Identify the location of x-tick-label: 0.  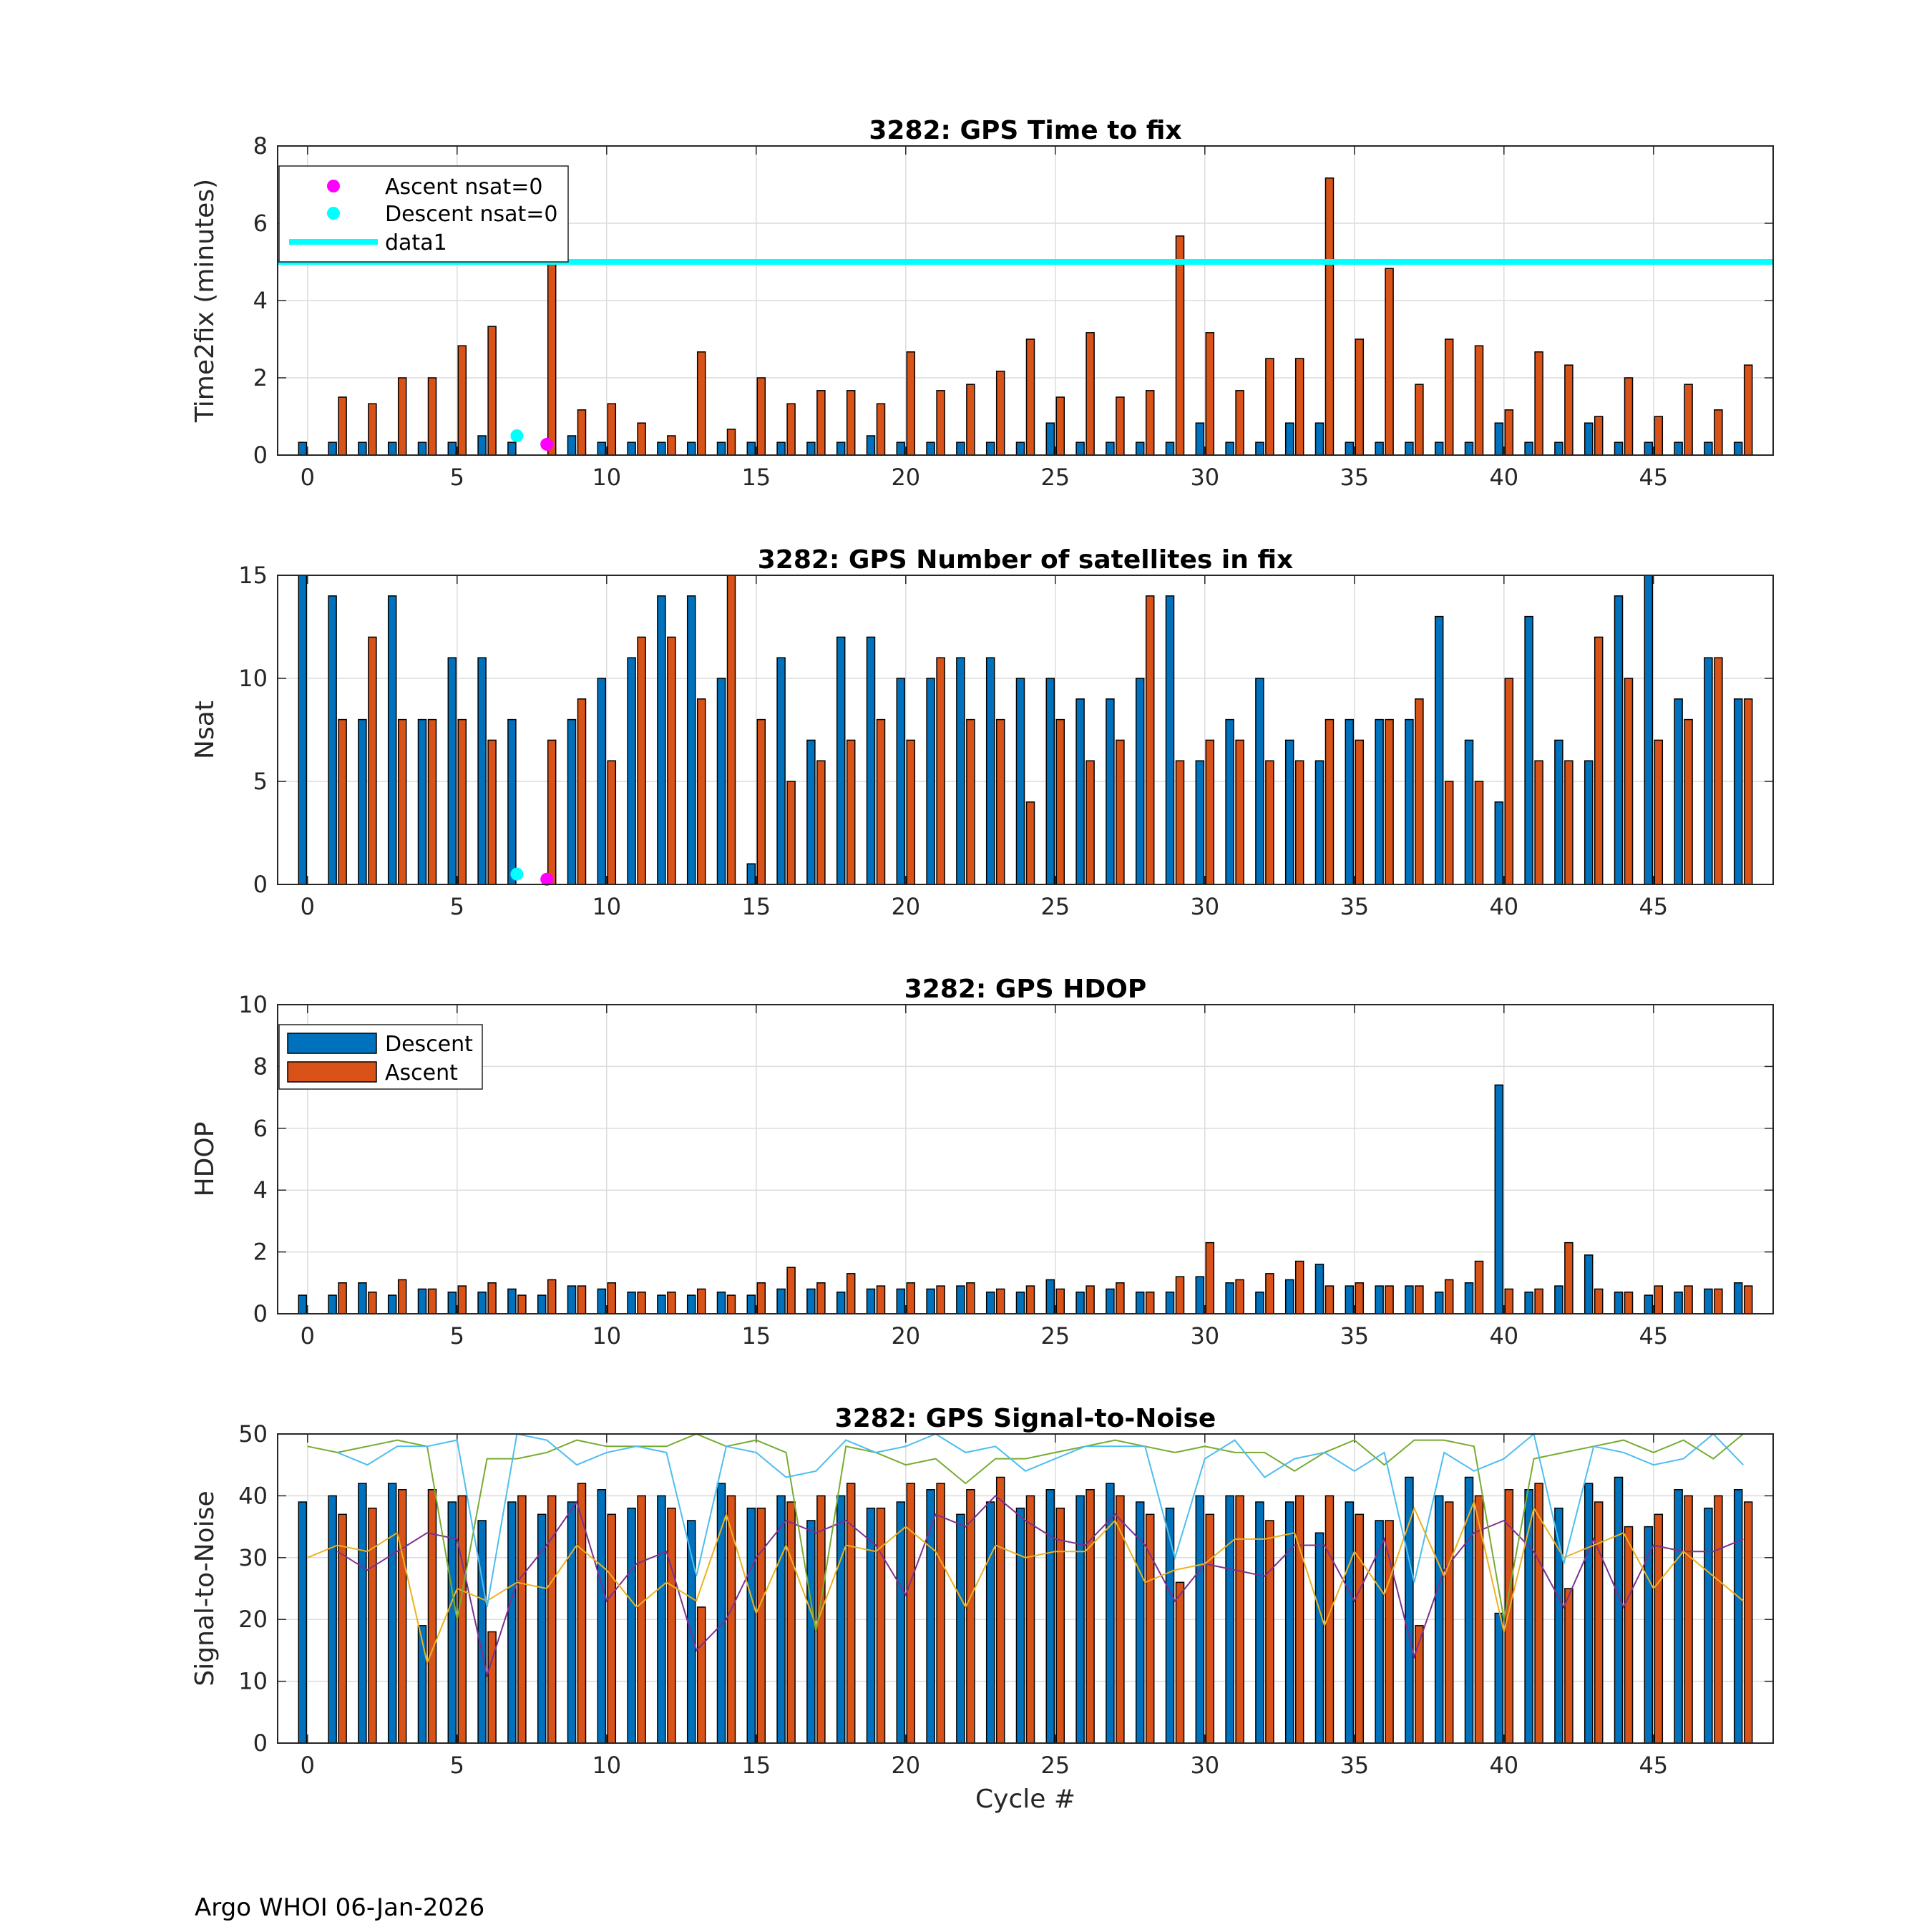
(308, 1336).